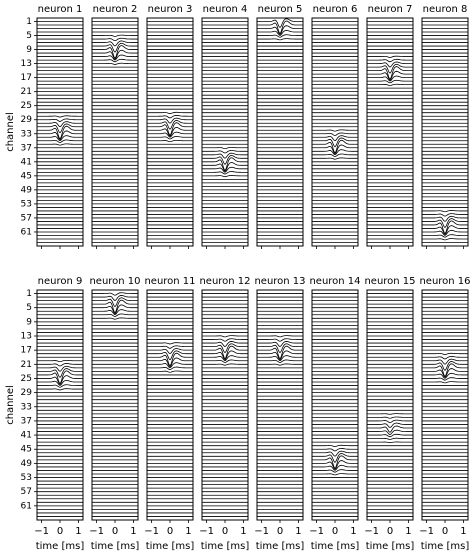  I want to click on panel-title: neuron 7, so click(390, 9).